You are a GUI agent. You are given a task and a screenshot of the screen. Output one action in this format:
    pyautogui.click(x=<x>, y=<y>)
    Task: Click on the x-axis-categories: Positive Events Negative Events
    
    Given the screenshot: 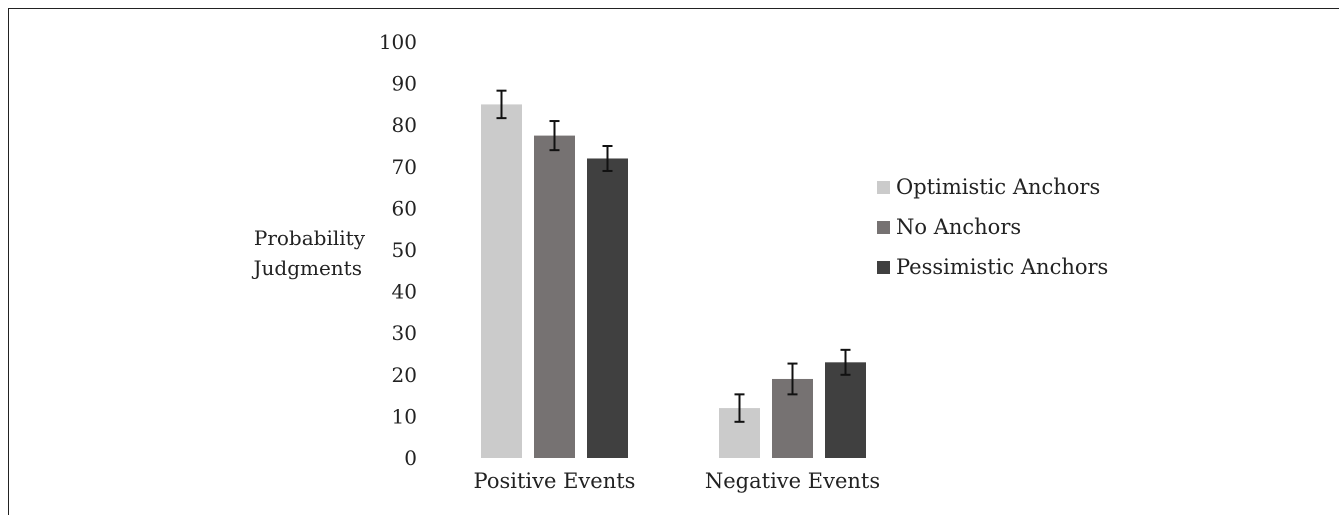 What is the action you would take?
    pyautogui.click(x=677, y=481)
    